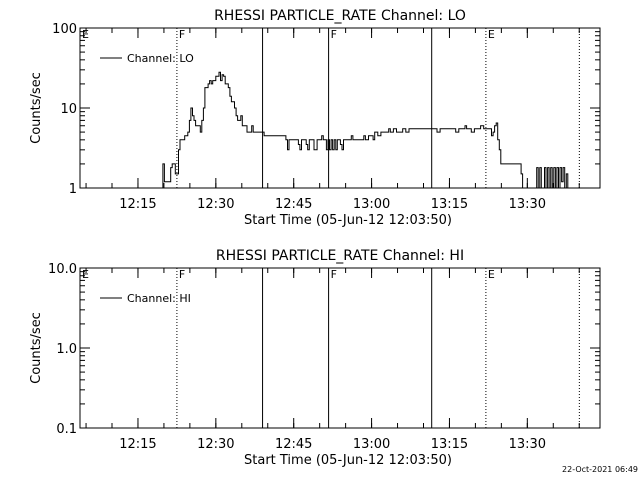  What do you see at coordinates (64, 29) in the screenshot?
I see `y-tick-label: 100` at bounding box center [64, 29].